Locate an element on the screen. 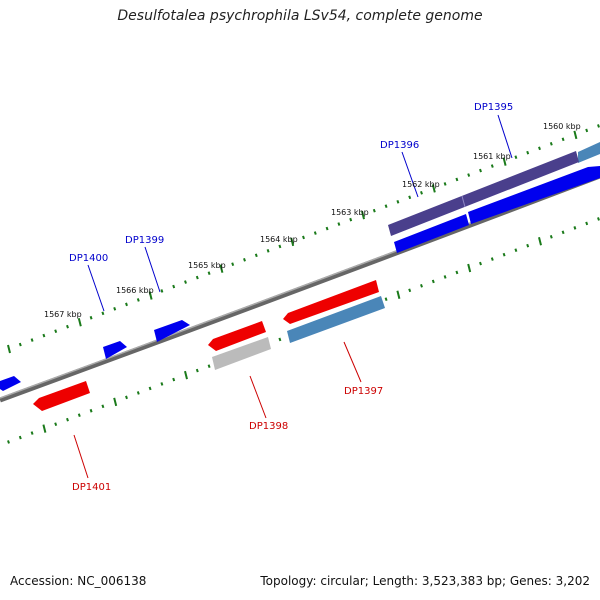 The image size is (600, 600). gene-dp1397-steel is located at coordinates (336, 319).